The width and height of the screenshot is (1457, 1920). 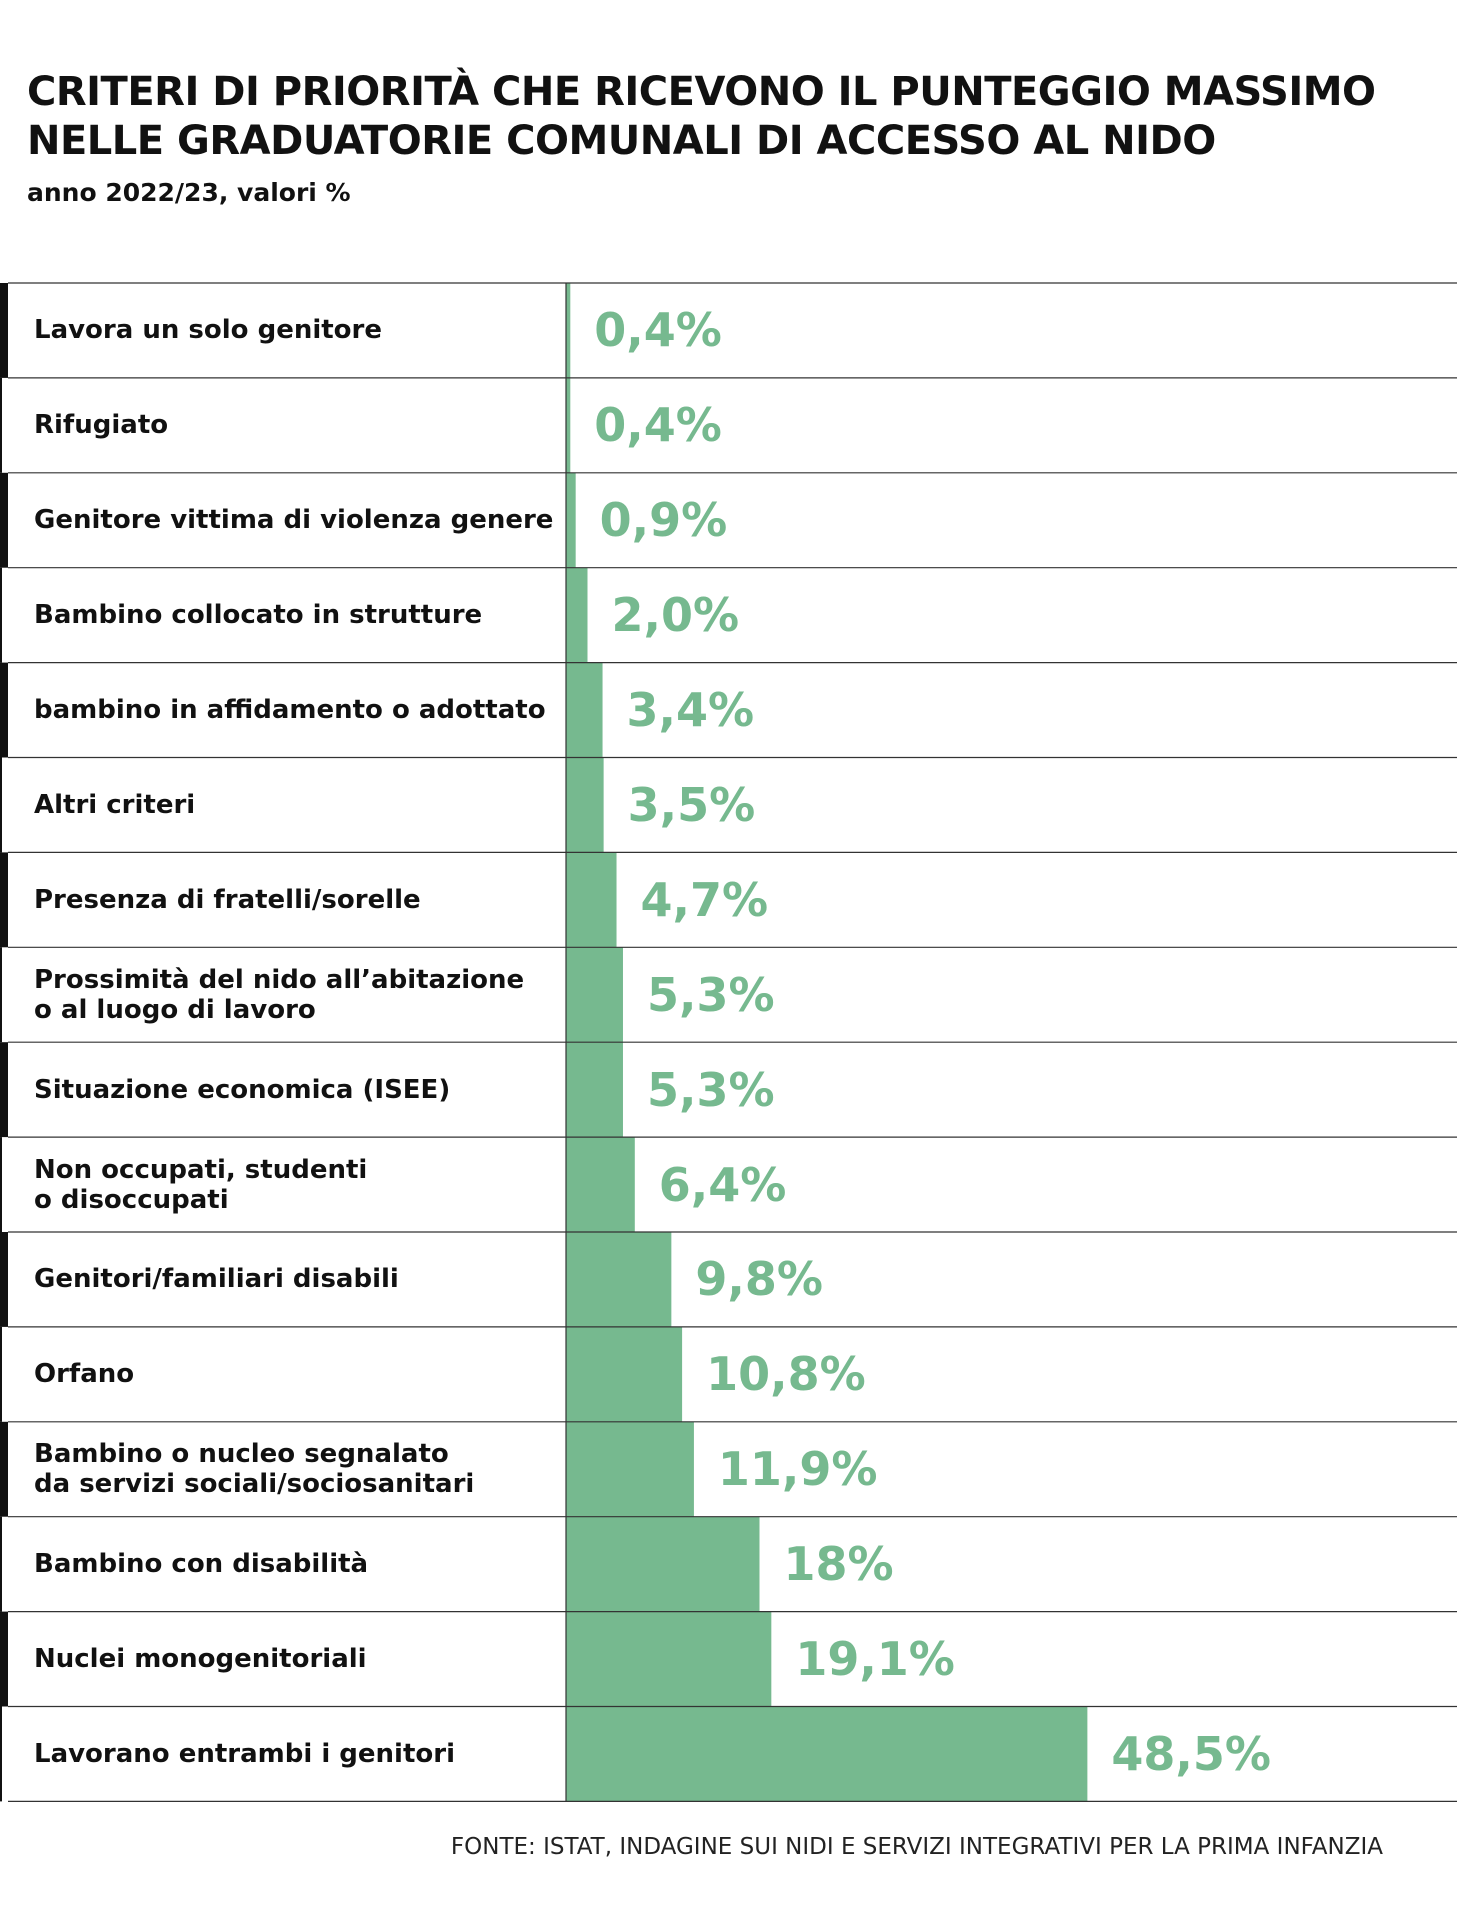 What do you see at coordinates (84, 1374) in the screenshot?
I see `category-label: Orfano` at bounding box center [84, 1374].